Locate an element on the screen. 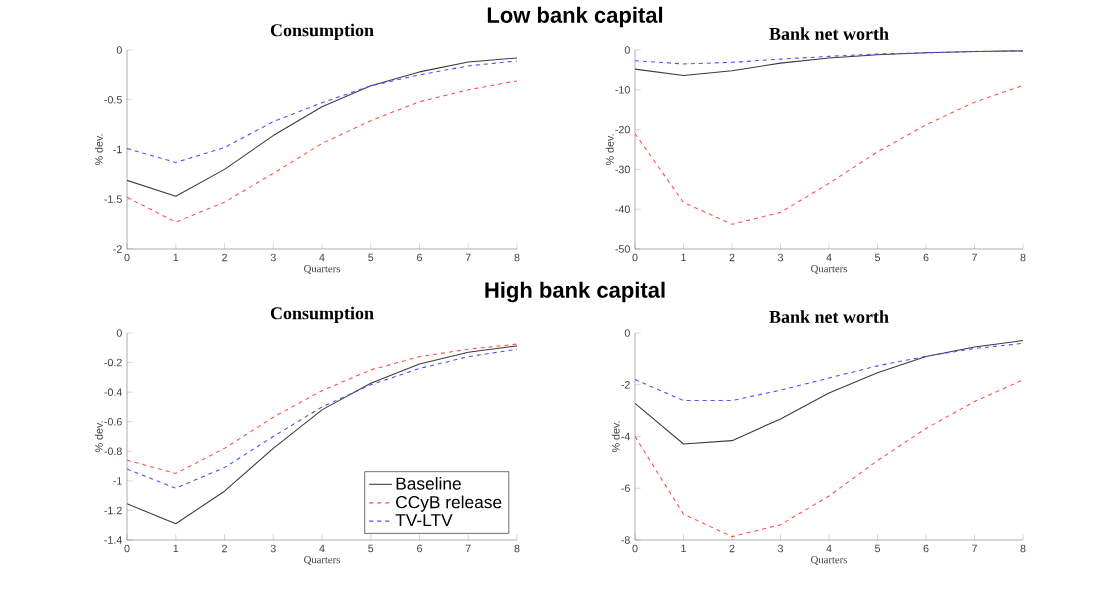 This screenshot has height=599, width=1119. y-tick-label: -1.4 is located at coordinates (113, 540).